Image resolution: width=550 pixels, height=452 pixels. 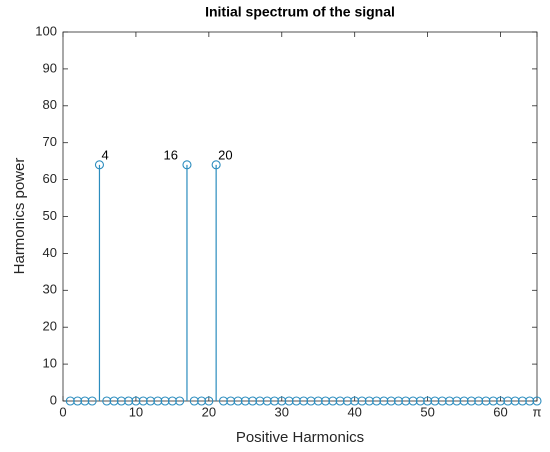 What do you see at coordinates (53, 399) in the screenshot?
I see `y-tick-label: 0` at bounding box center [53, 399].